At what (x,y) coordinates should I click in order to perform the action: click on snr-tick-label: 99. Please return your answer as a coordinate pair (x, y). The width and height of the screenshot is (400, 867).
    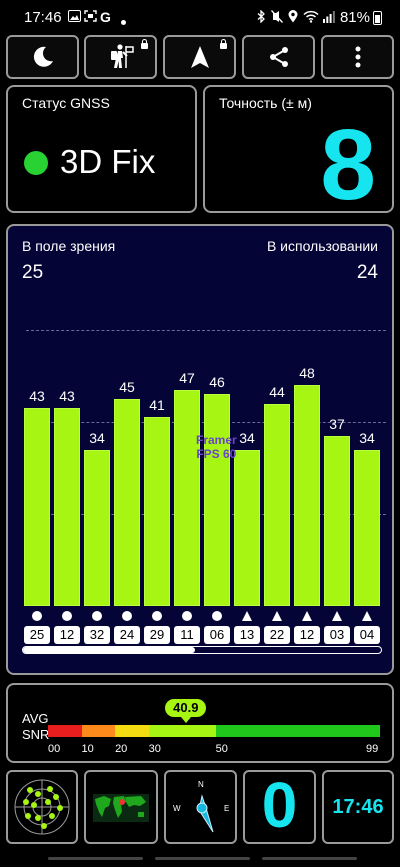
    Looking at the image, I should click on (372, 749).